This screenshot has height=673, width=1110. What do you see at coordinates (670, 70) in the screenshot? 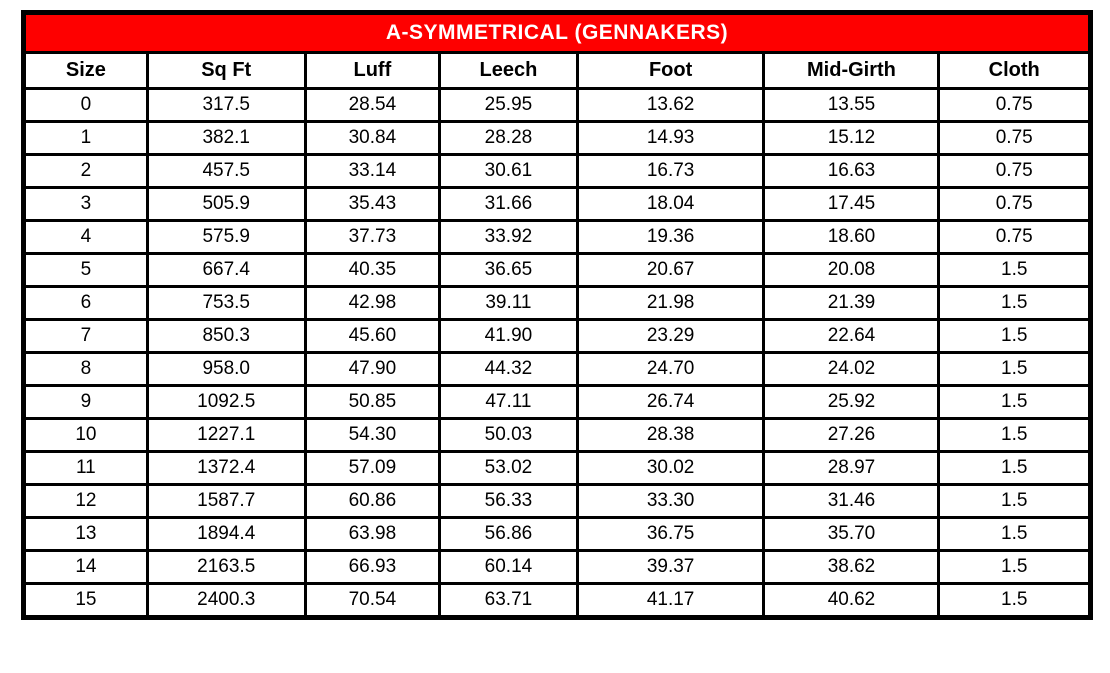
I see `column-header-foot: Foot` at bounding box center [670, 70].